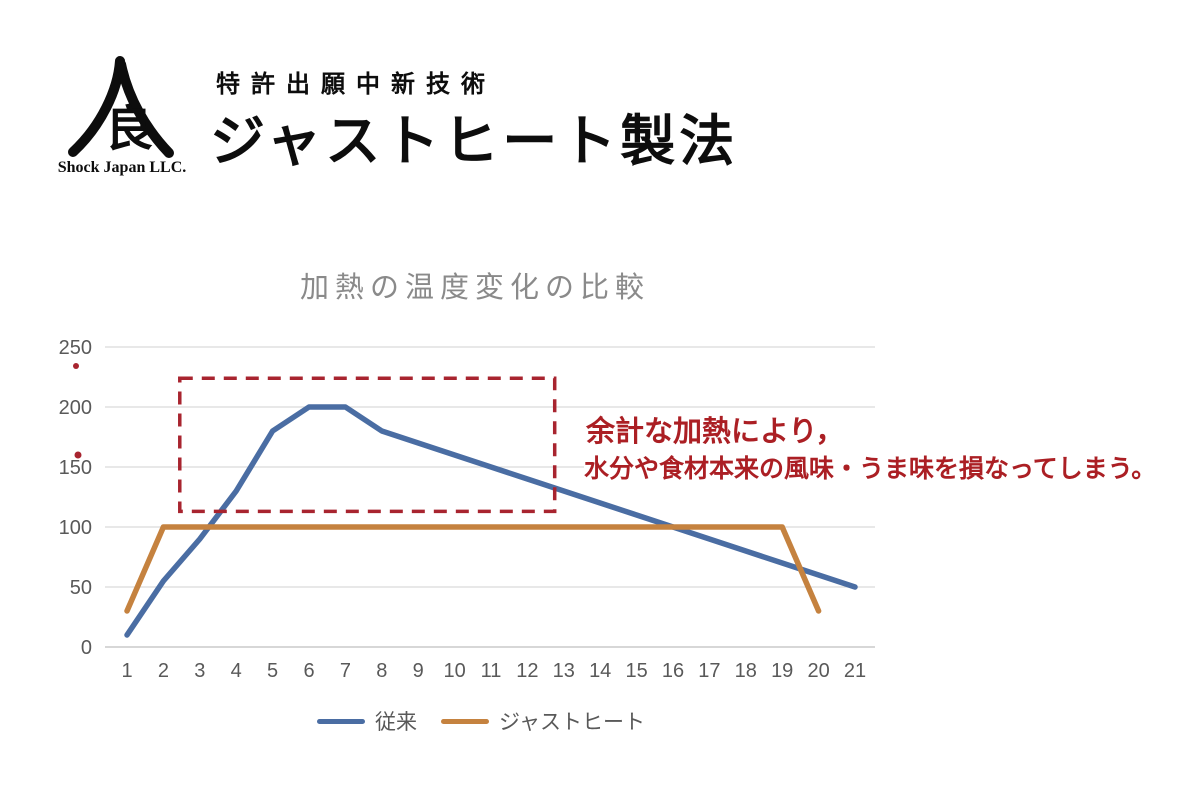 This screenshot has width=1200, height=800. I want to click on logo-mark-icon: 良, so click(121, 107).